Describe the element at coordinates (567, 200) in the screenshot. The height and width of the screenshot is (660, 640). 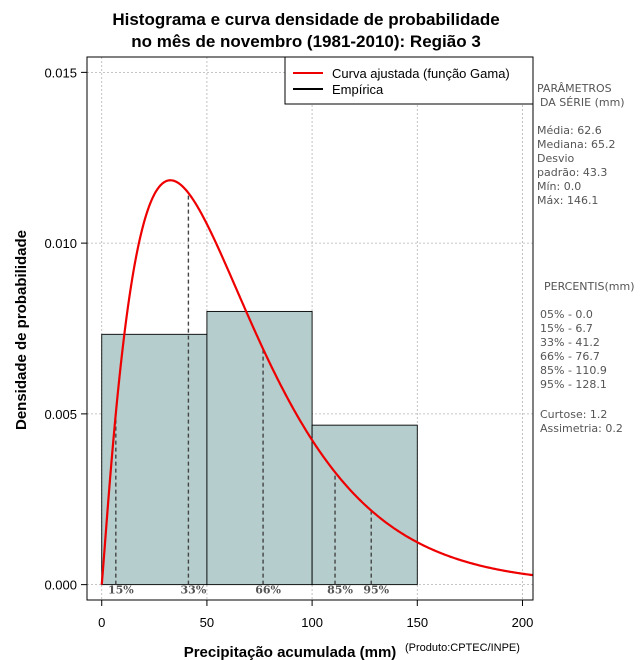
I see `stat-max: Máx: 146.1` at that location.